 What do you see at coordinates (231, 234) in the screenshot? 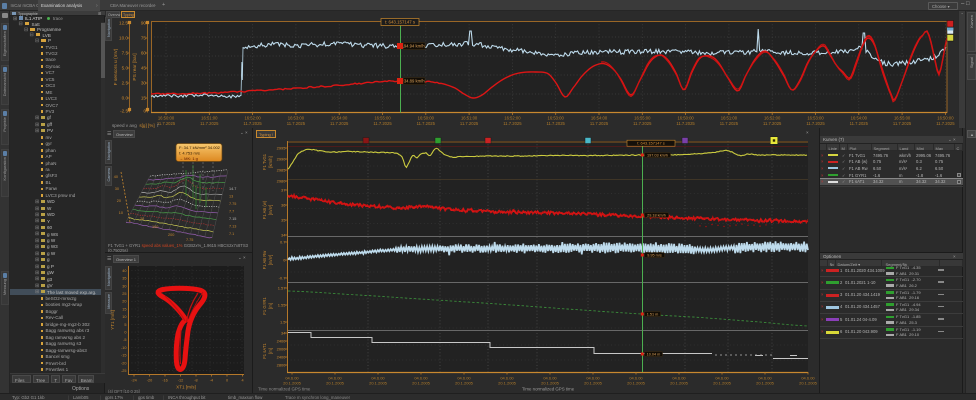
I see `svg-text: 7.1` at bounding box center [231, 234].